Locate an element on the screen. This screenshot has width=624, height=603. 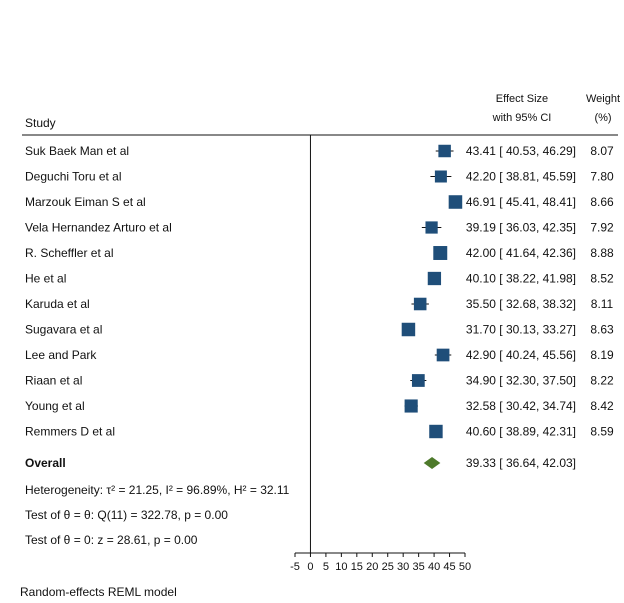
study-weight-text: 7.92 is located at coordinates (602, 228).